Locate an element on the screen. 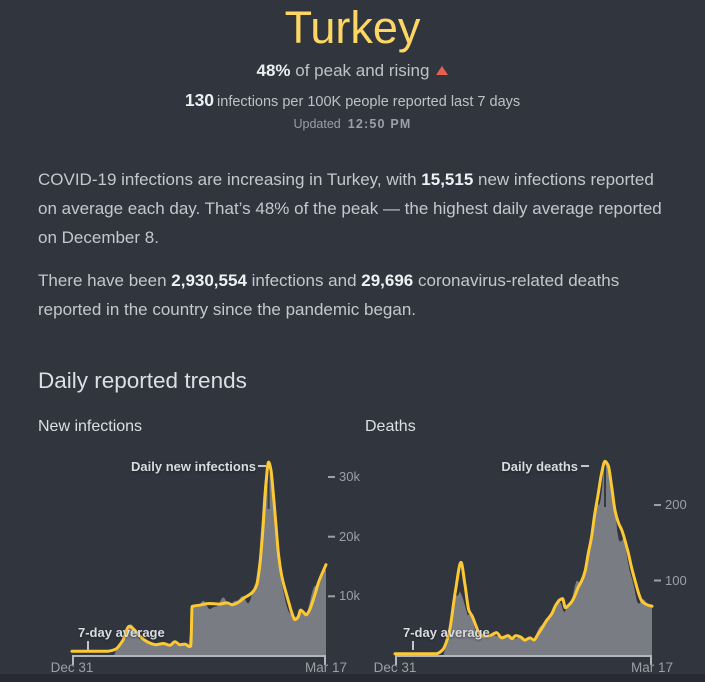 The height and width of the screenshot is (682, 705). chart-title-new-infections: New infections is located at coordinates (90, 426).